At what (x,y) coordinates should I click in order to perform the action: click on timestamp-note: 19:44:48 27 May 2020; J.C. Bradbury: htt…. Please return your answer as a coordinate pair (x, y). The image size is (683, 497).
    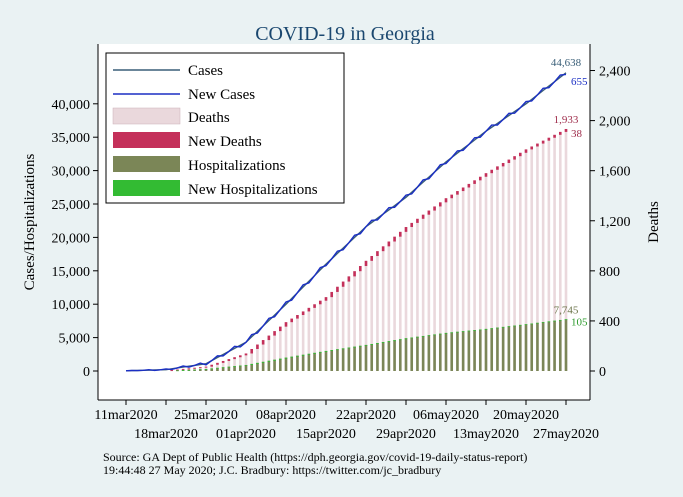
    Looking at the image, I should click on (272, 470).